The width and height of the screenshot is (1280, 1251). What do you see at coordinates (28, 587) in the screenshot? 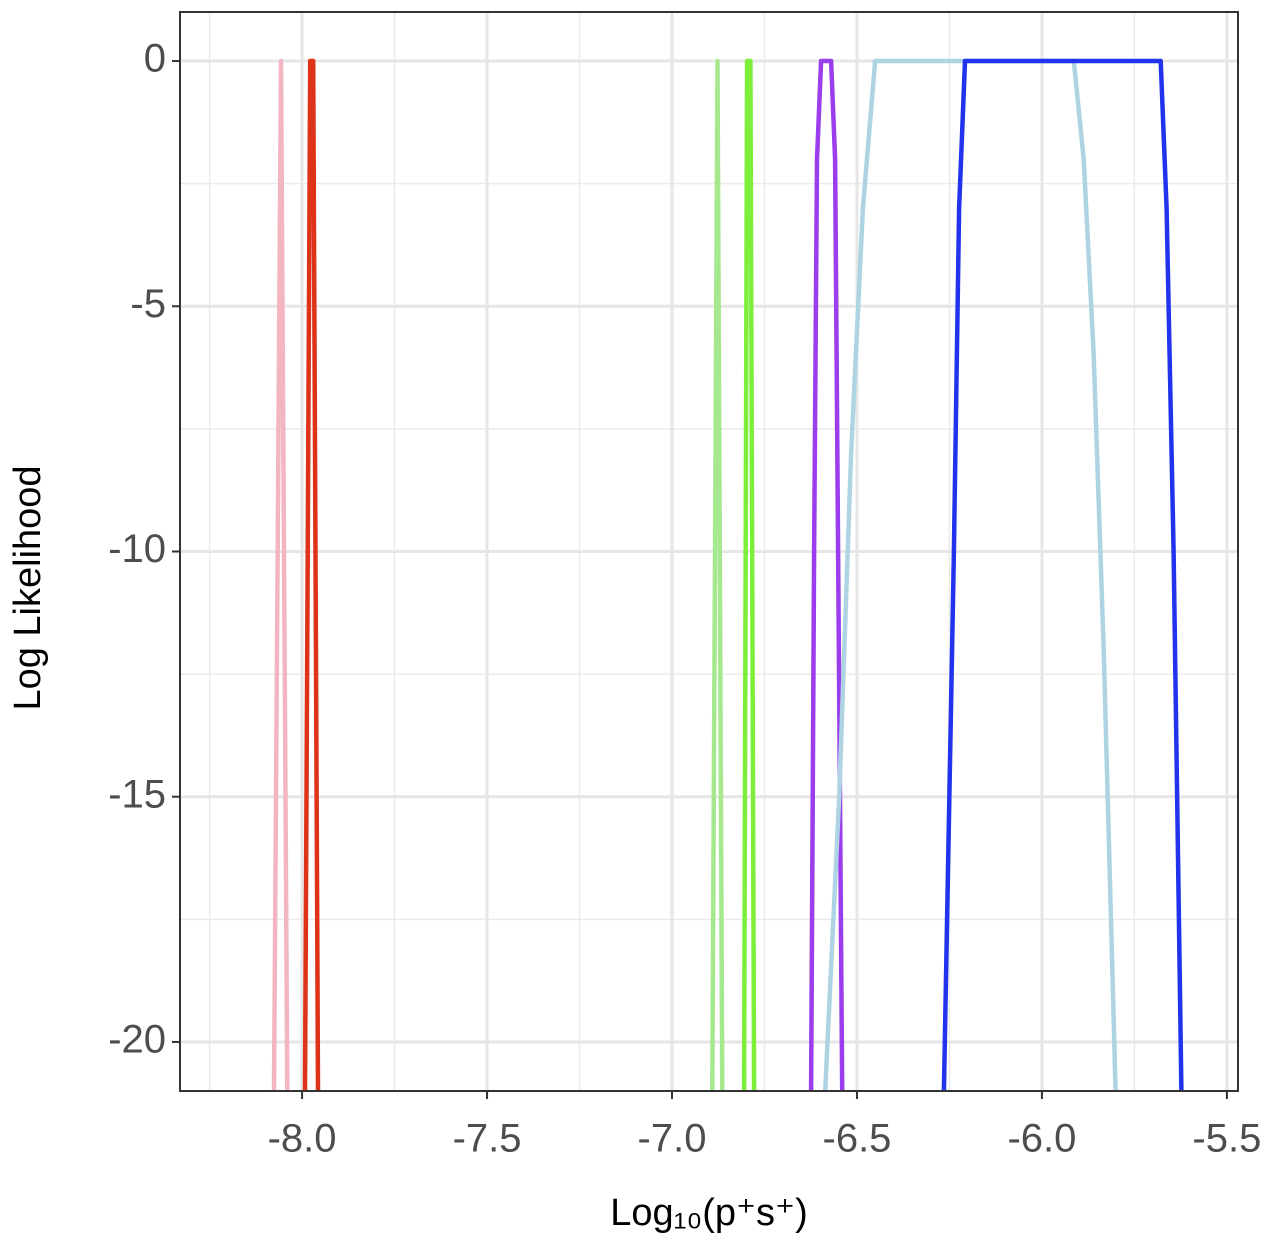
I see `y-axis-title: Log Likelihood` at bounding box center [28, 587].